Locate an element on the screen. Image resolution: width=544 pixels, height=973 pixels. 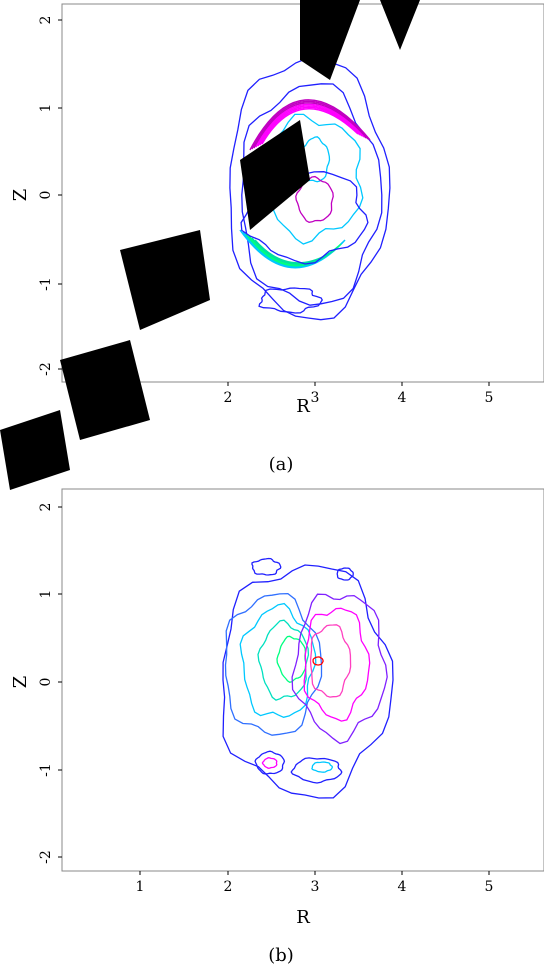
caption-a: (a) is located at coordinates (281, 464).